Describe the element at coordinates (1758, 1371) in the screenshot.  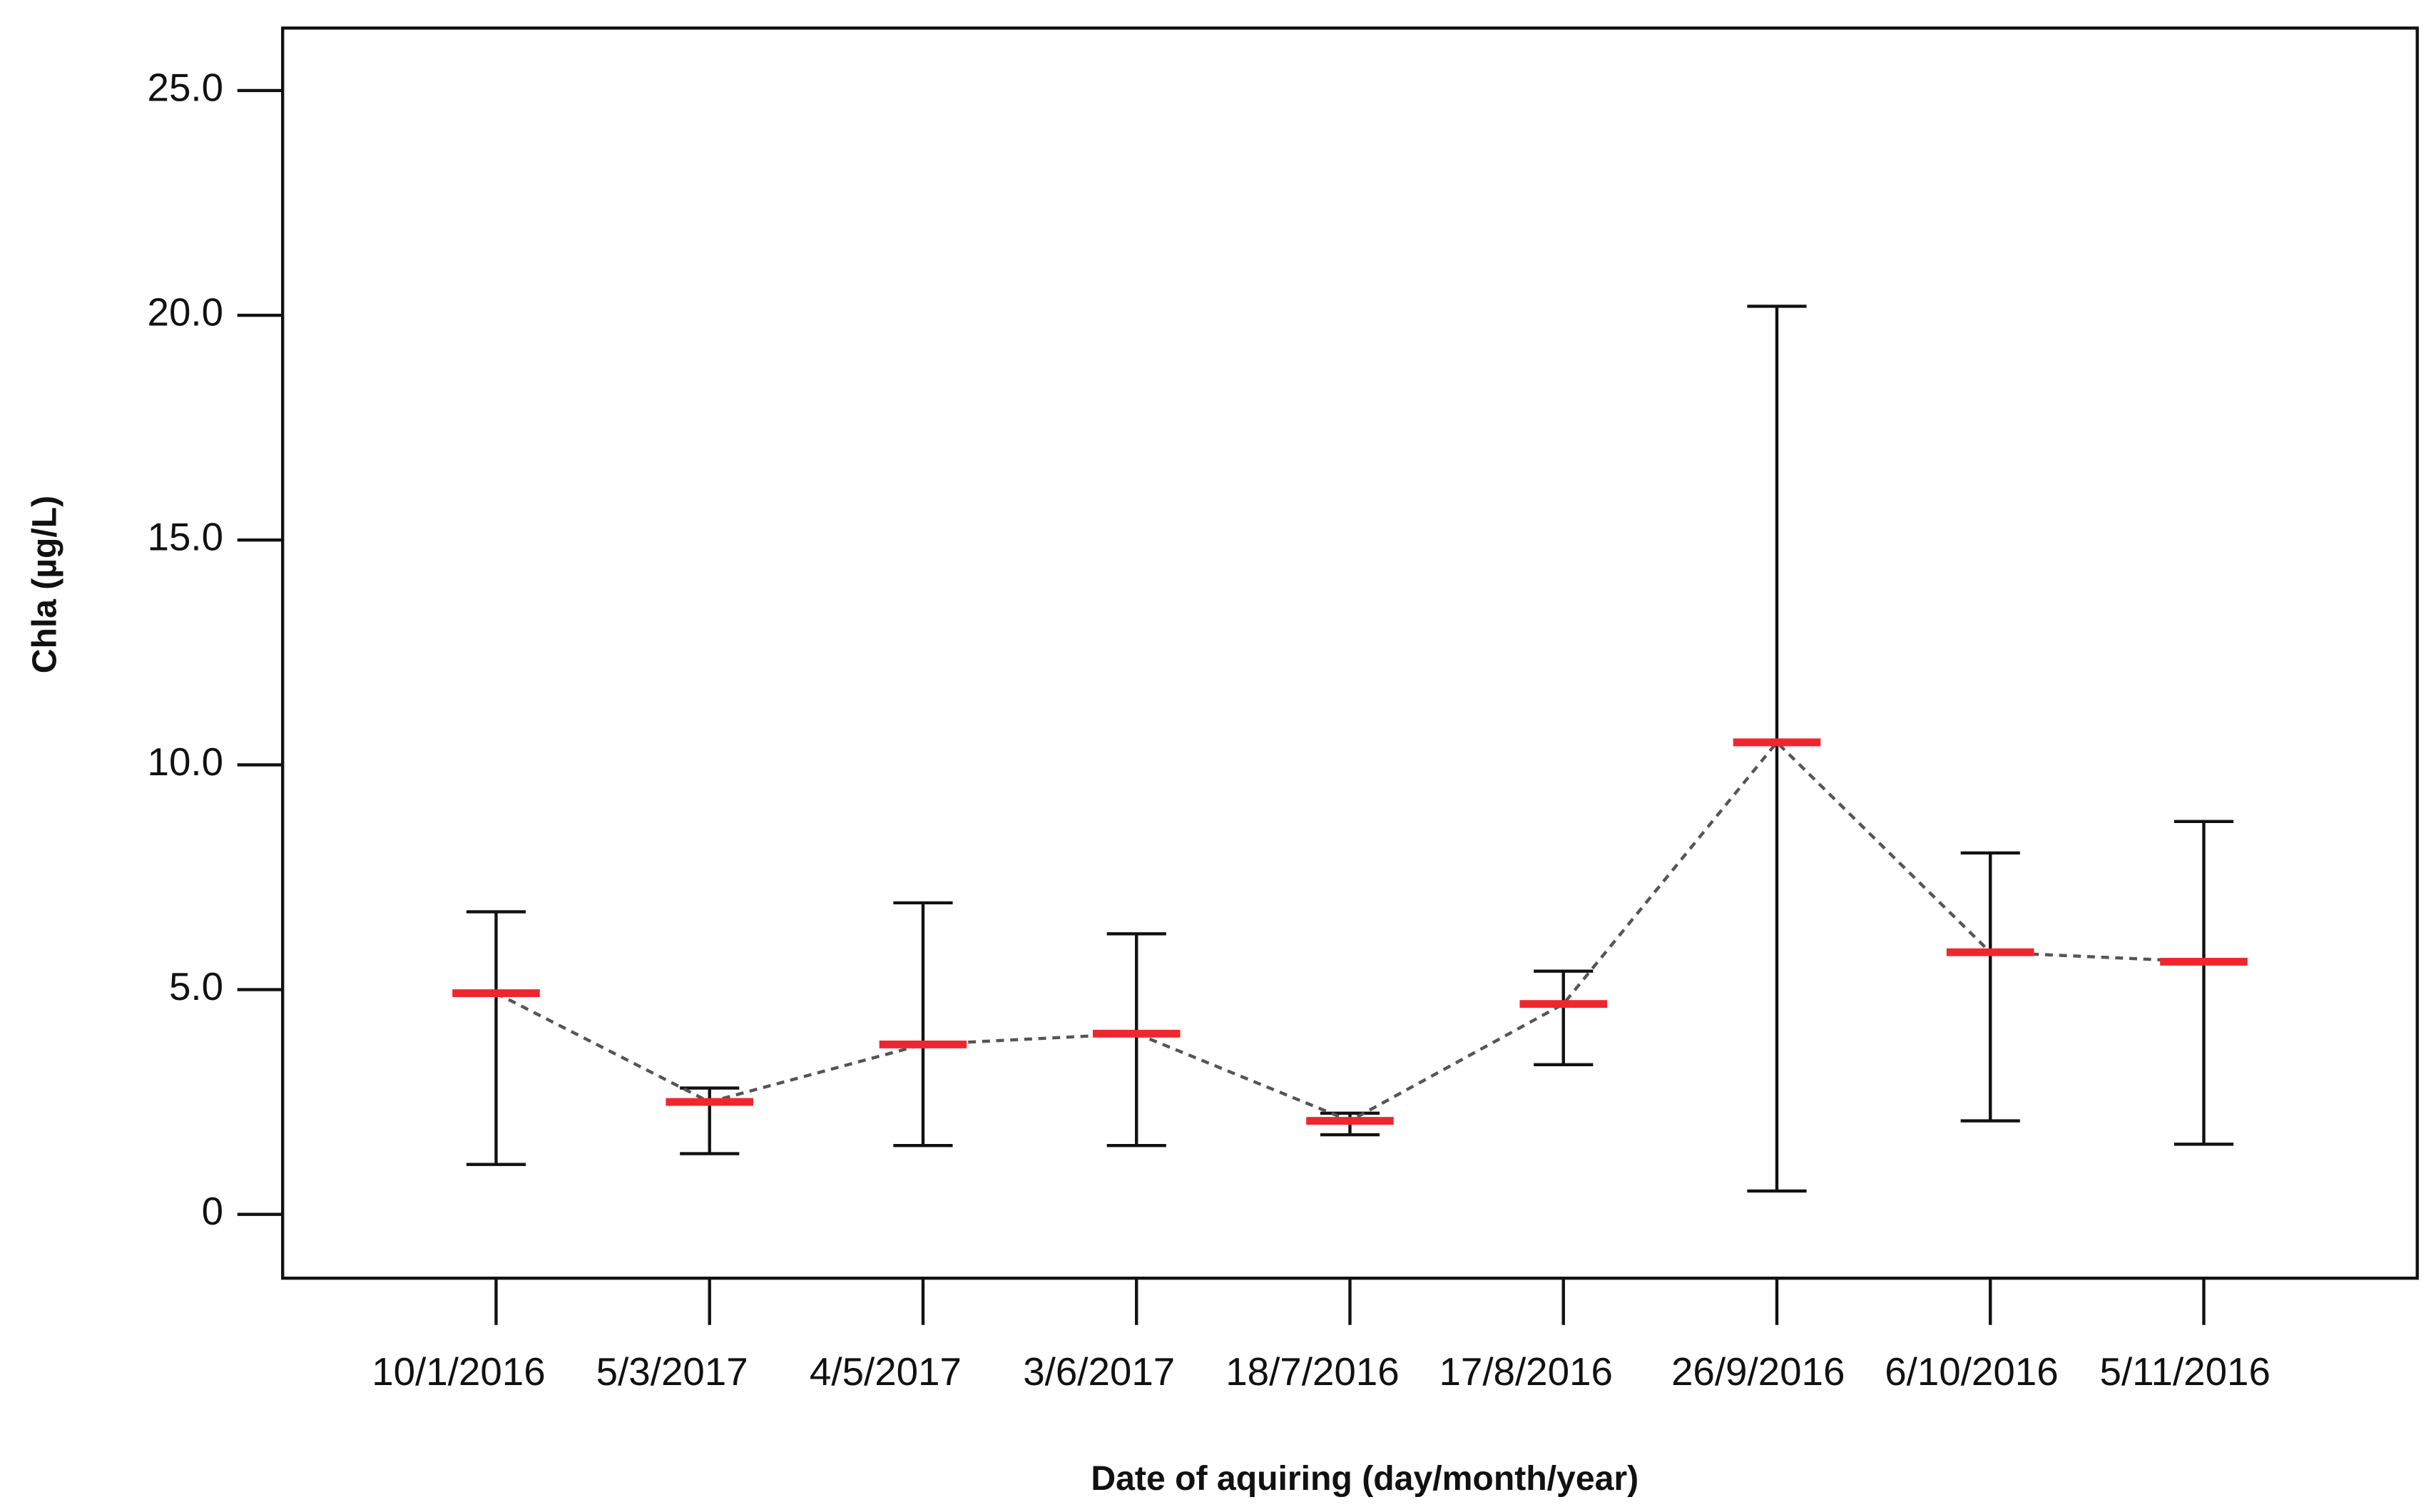
I see `x-tick-label: 26/9/2016` at that location.